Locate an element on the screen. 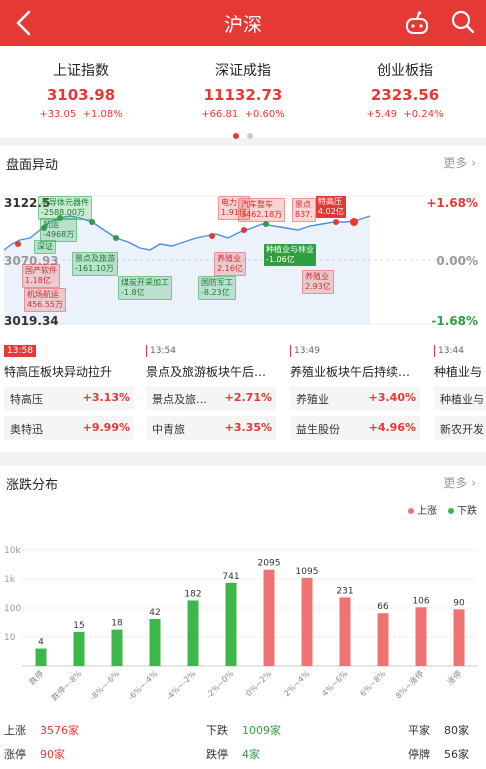  chart-annotation: 汽车整车 3462.18万 is located at coordinates (262, 210).